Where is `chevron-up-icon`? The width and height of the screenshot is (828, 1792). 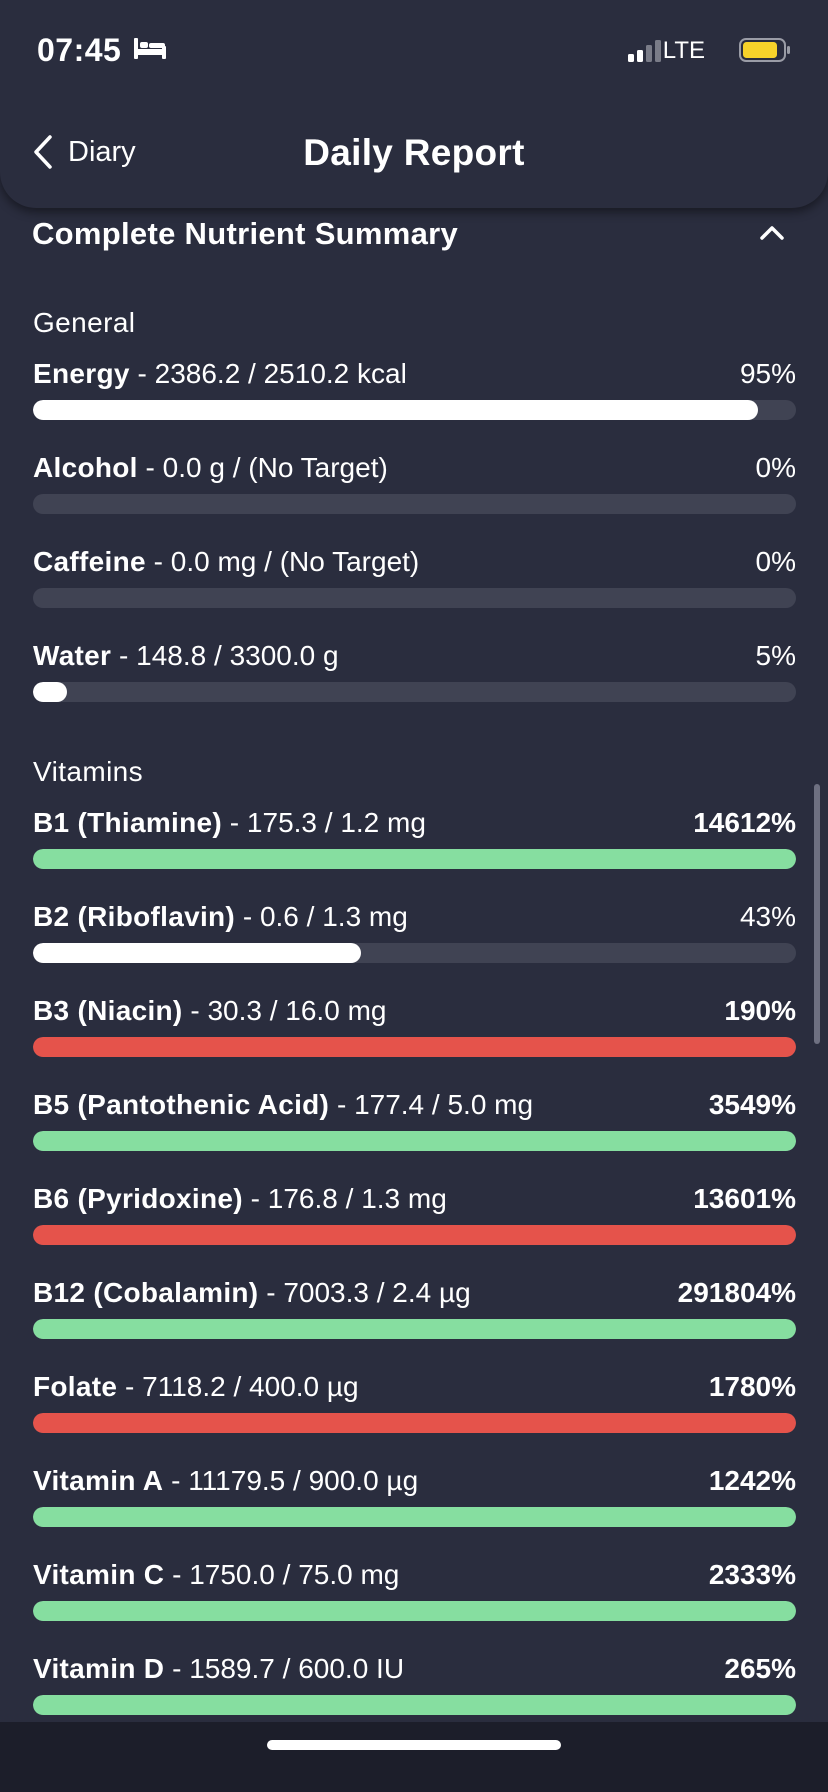 chevron-up-icon is located at coordinates (772, 232).